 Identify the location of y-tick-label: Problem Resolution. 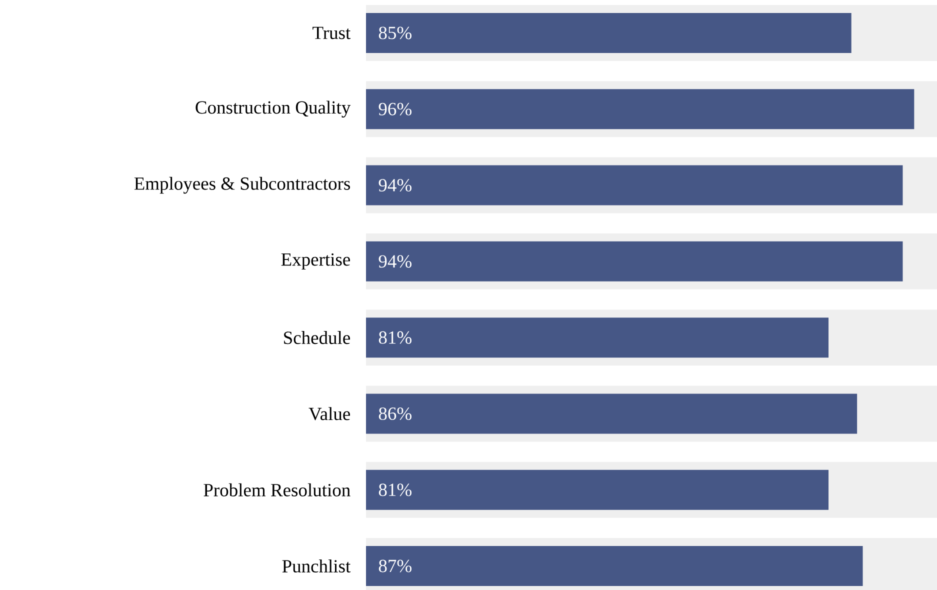
(277, 489).